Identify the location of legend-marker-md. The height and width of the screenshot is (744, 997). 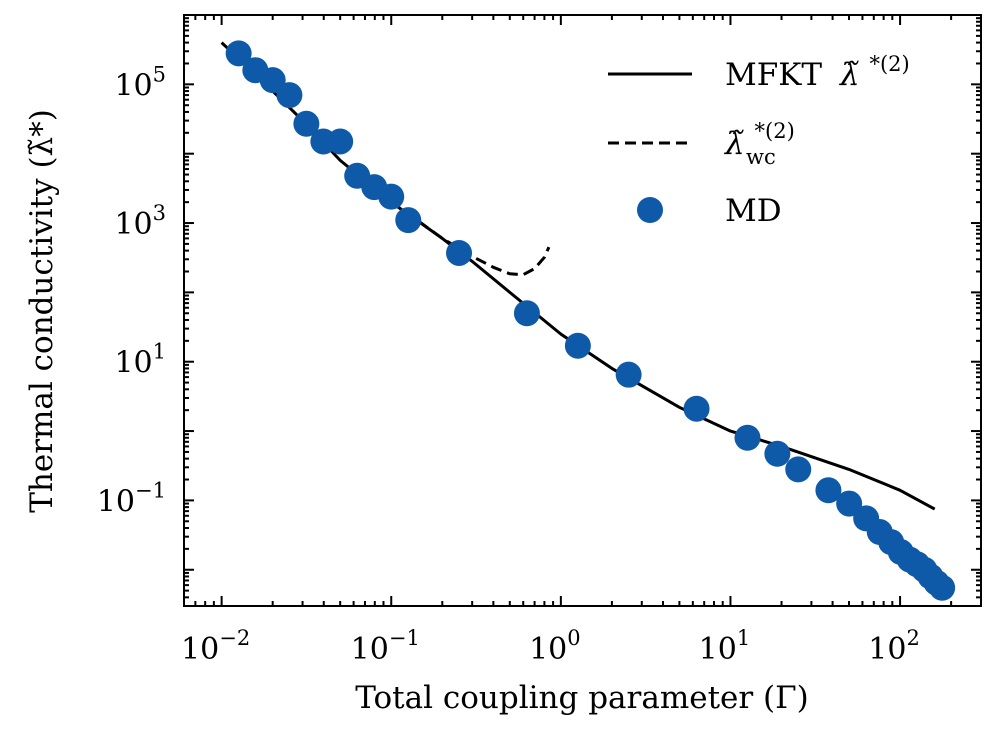
(650, 210).